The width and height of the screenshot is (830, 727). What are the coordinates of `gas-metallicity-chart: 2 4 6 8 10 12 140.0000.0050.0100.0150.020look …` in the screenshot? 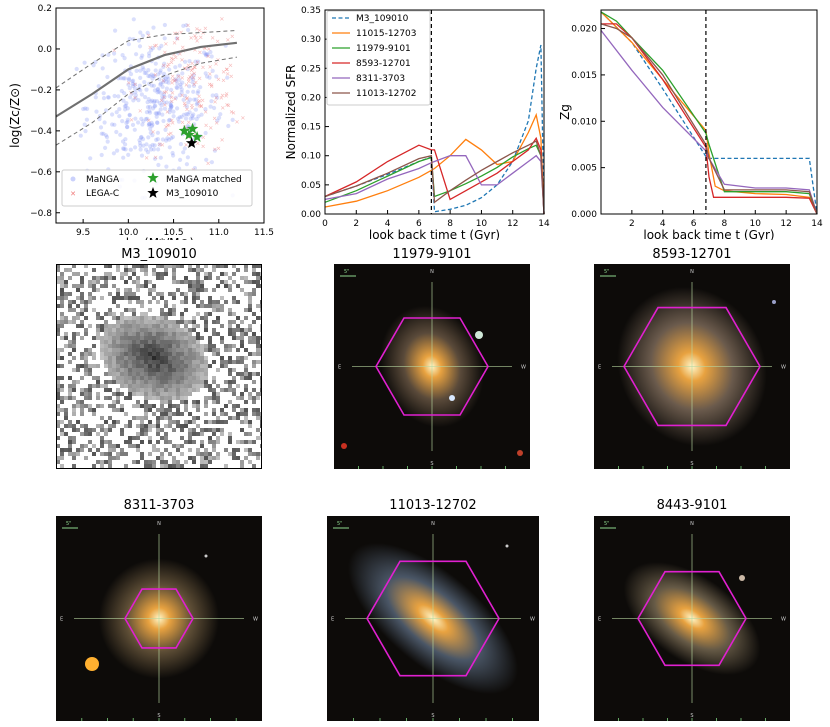 It's located at (690, 124).